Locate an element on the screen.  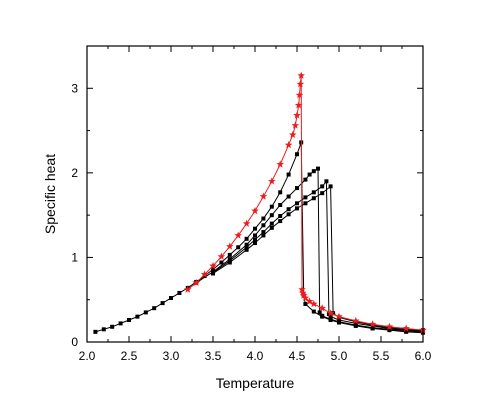
x-tick-label: 2.0 is located at coordinates (87, 356).